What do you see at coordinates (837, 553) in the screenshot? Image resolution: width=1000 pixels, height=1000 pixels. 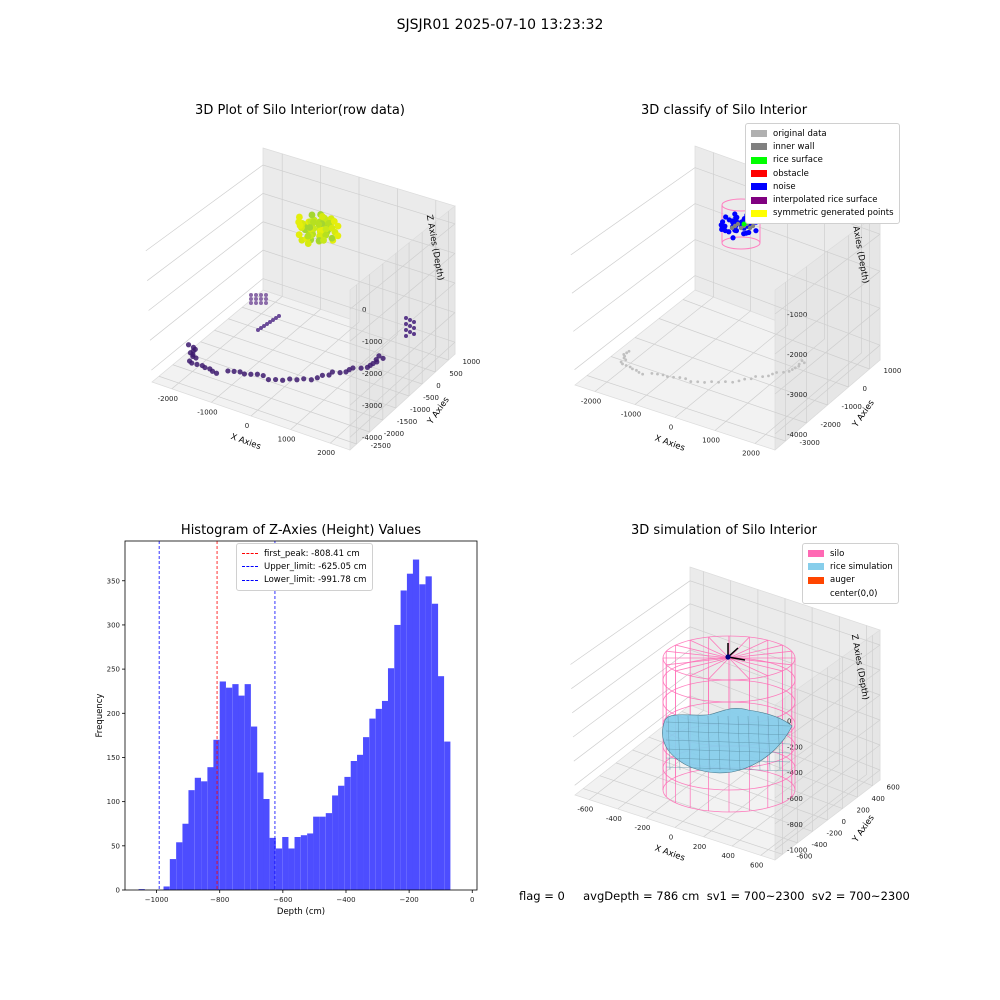 I see `legend-label: silo` at bounding box center [837, 553].